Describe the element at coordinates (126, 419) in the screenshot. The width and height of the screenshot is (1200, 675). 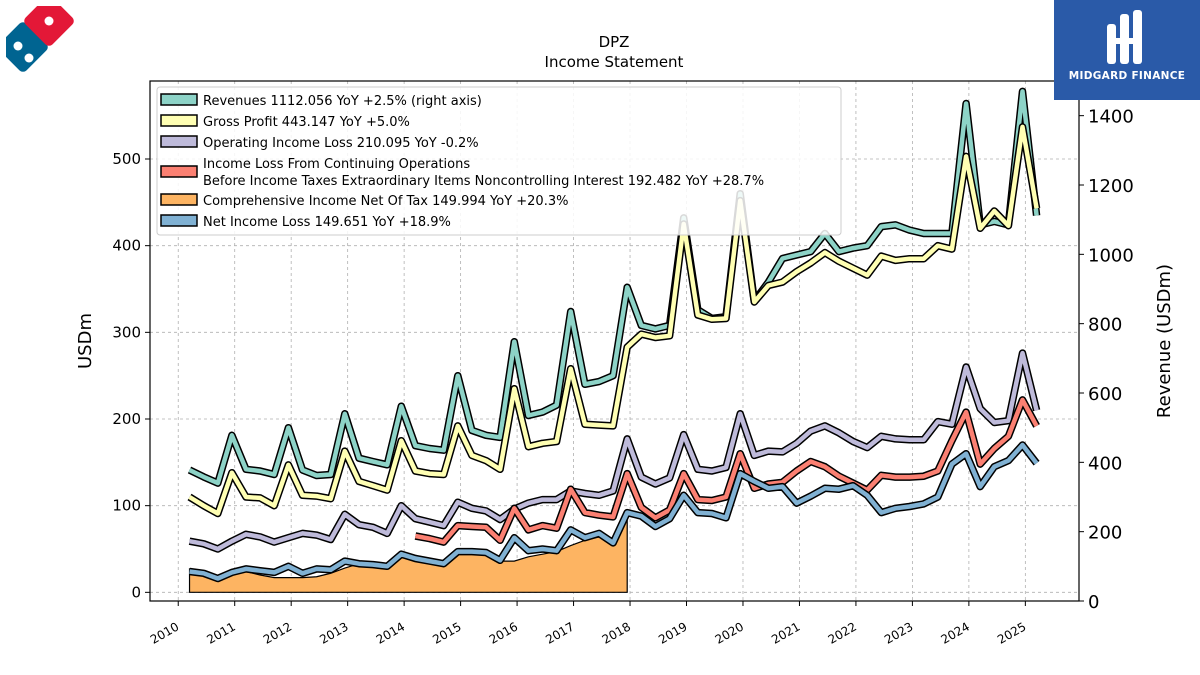
I see `y-tick-label: 200` at that location.